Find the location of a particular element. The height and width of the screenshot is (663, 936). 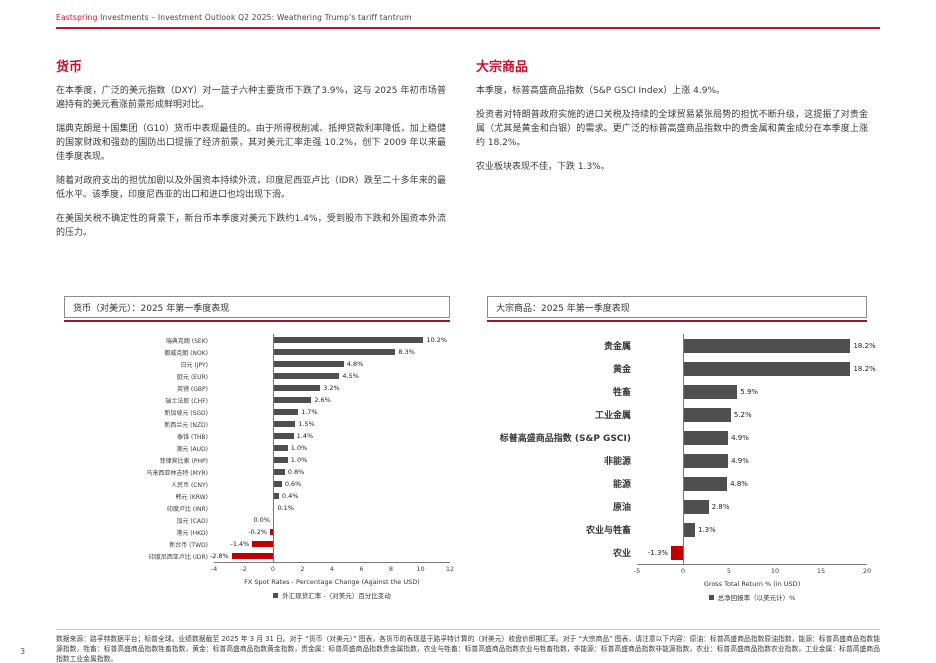

value-label: -2.8% is located at coordinates (219, 556).